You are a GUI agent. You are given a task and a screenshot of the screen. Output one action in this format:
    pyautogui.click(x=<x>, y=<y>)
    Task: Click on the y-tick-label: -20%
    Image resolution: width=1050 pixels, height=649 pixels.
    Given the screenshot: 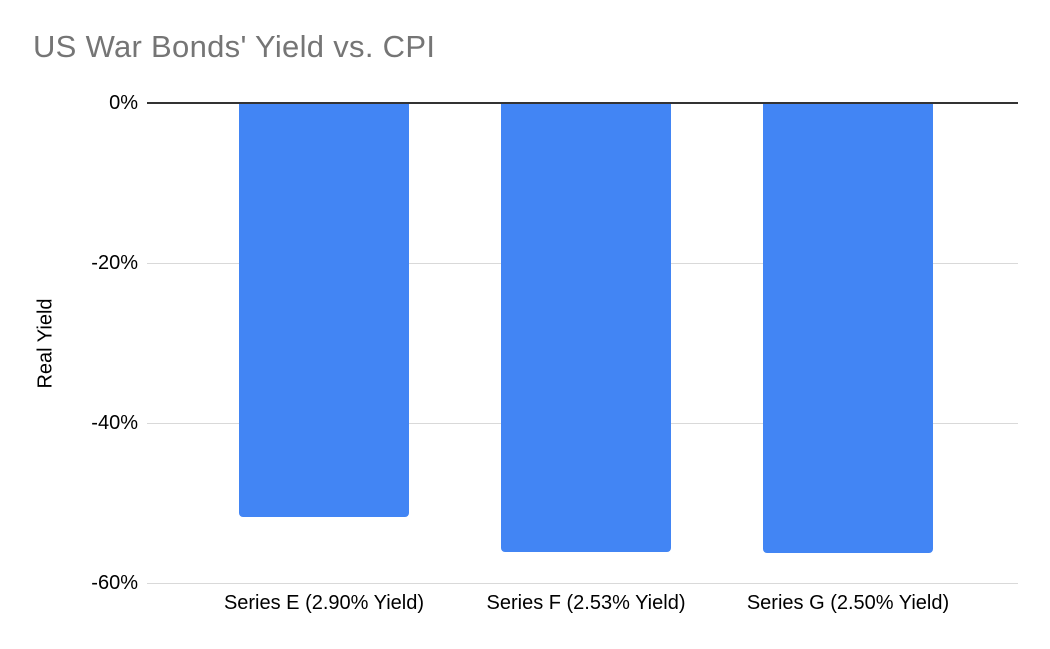 What is the action you would take?
    pyautogui.click(x=114, y=263)
    